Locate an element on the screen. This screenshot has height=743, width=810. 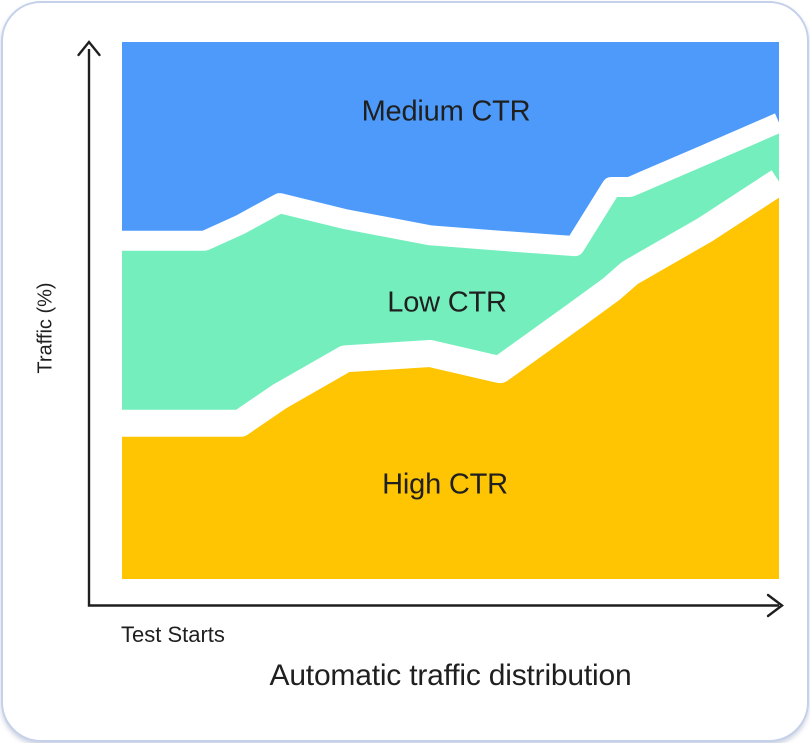
x-origin-label: Test Starts is located at coordinates (173, 634).